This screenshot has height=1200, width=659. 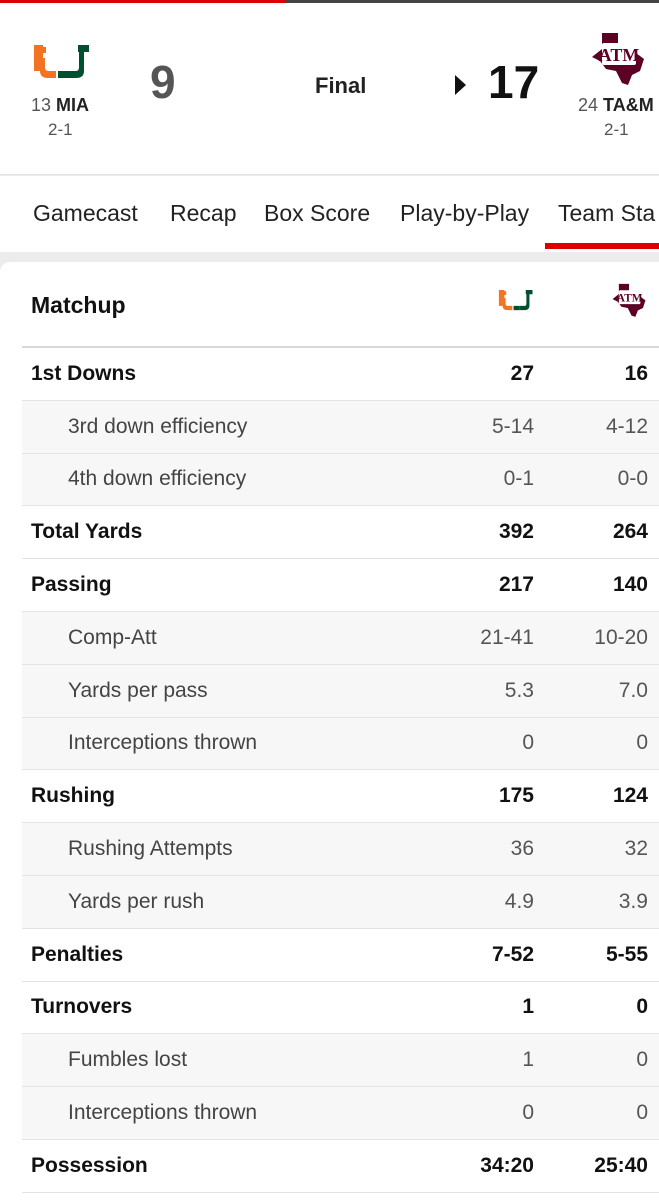 I want to click on stat-row: Rushing 175 124, so click(x=340, y=797).